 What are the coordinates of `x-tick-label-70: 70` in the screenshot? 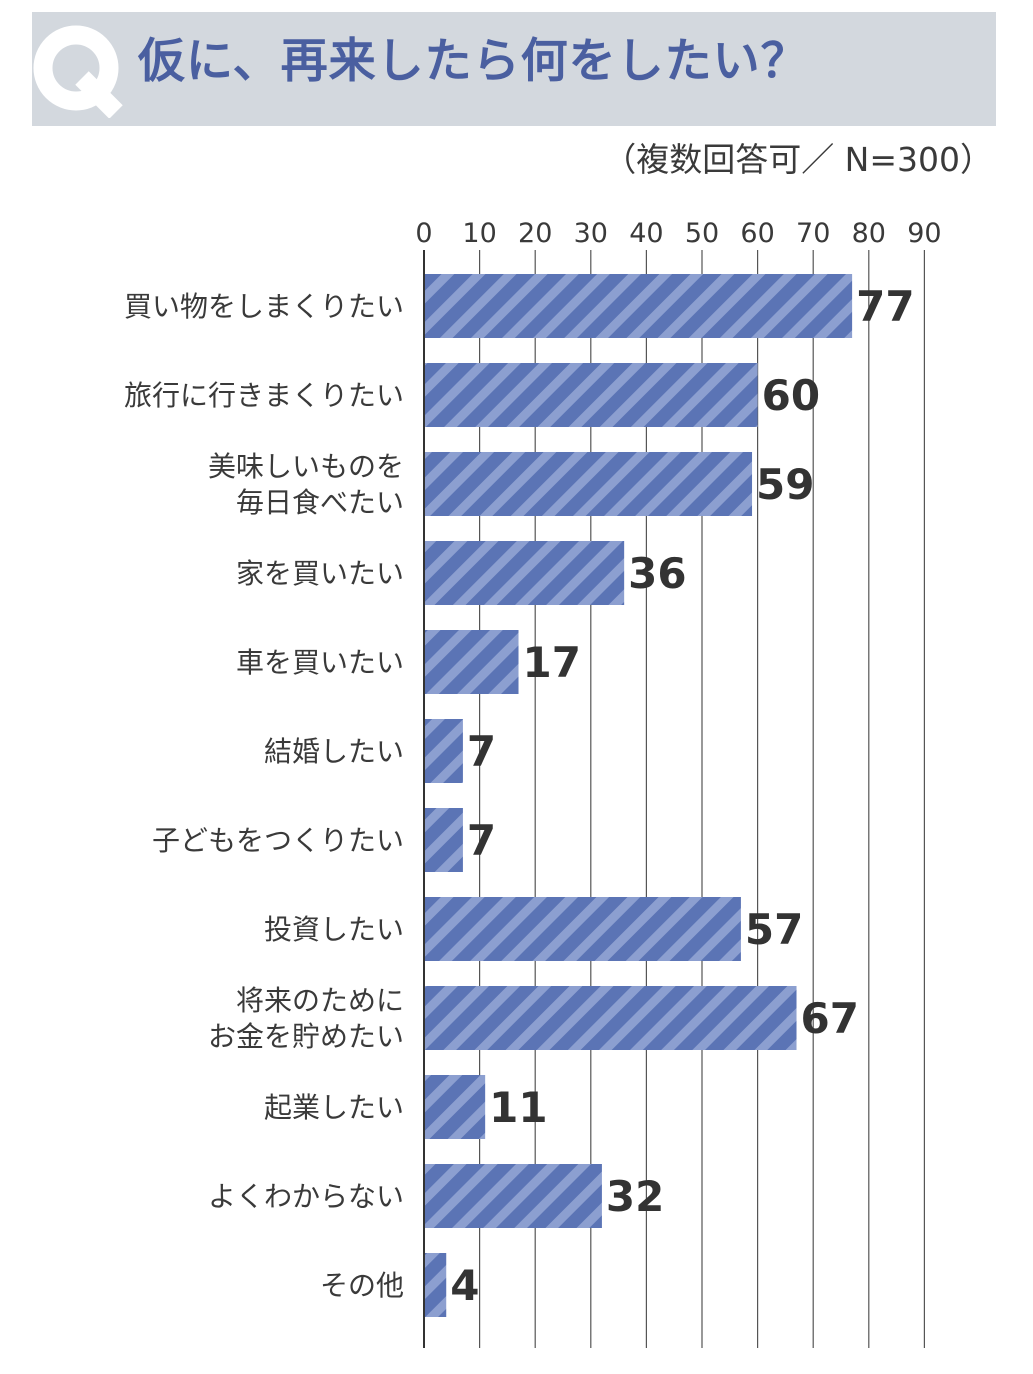 It's located at (813, 233).